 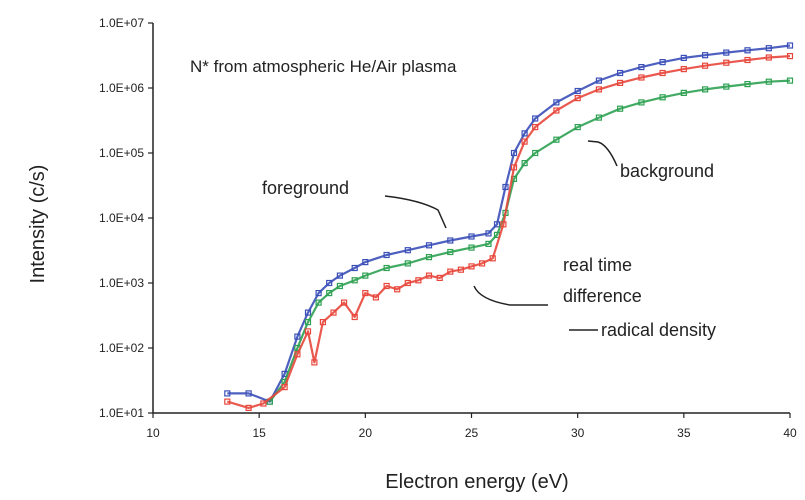 What do you see at coordinates (121, 153) in the screenshot?
I see `y-tick-label: 1.0E+05` at bounding box center [121, 153].